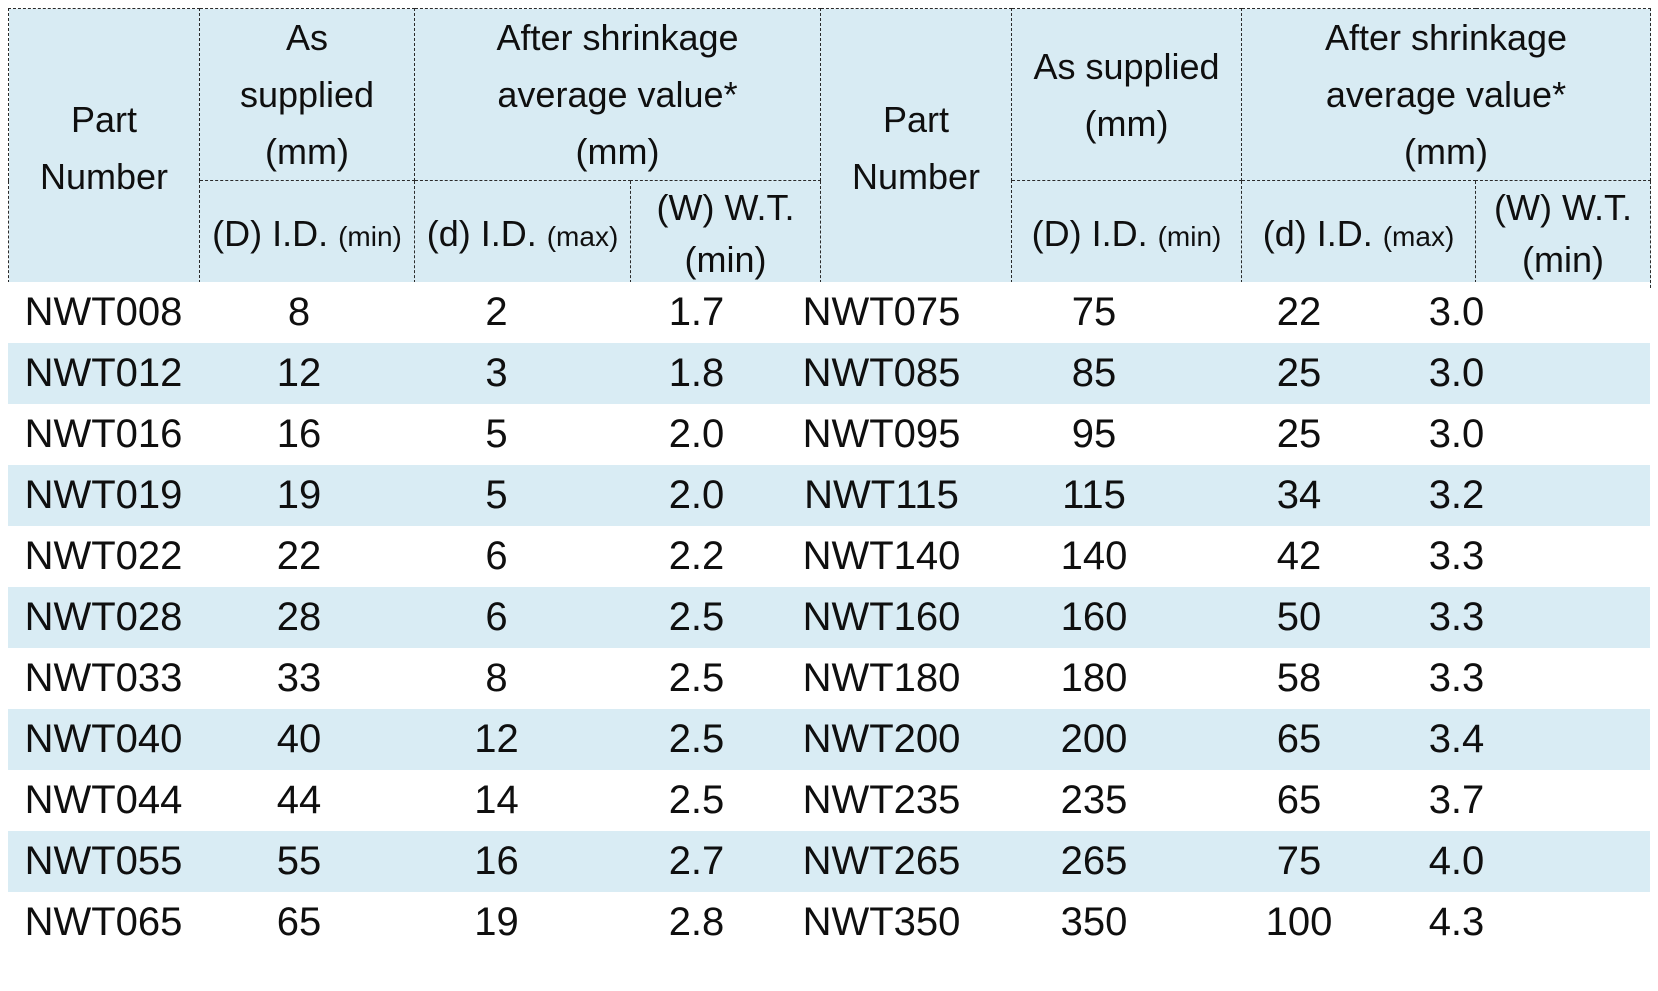  What do you see at coordinates (881, 312) in the screenshot?
I see `part-number-cell-right: NWT075` at bounding box center [881, 312].